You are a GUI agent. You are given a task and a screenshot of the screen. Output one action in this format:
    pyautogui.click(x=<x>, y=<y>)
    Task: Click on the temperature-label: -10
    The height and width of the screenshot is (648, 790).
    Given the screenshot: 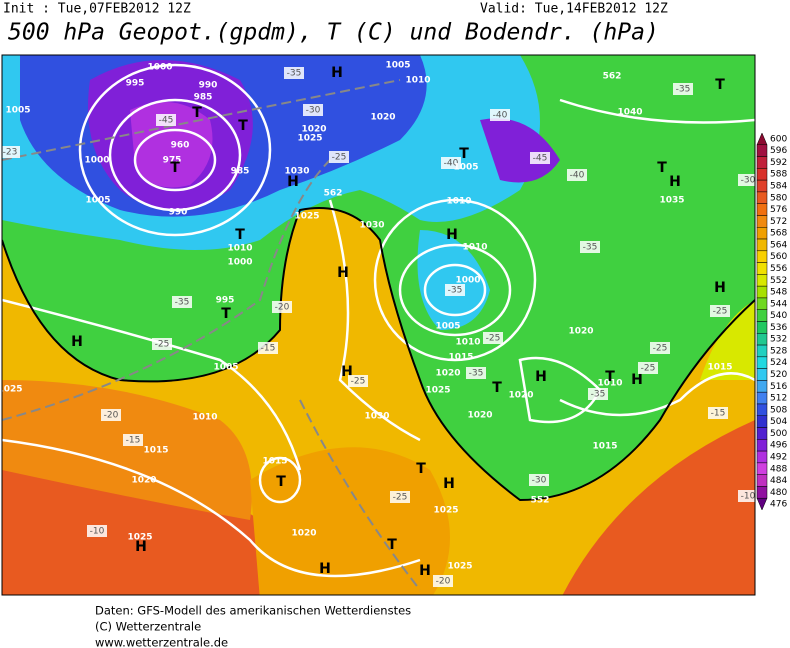 What is the action you would take?
    pyautogui.click(x=748, y=497)
    